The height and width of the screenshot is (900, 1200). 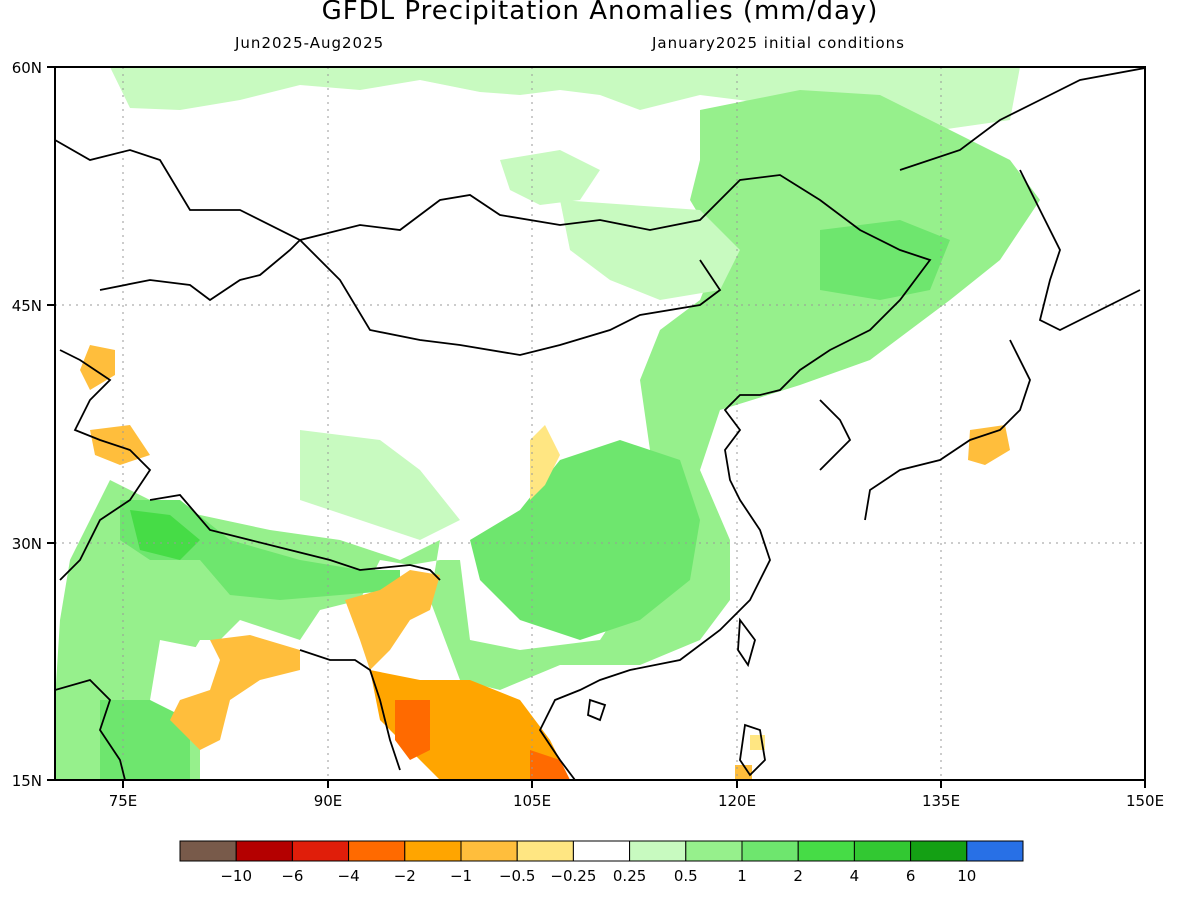 I want to click on colorbar-label: −2, so click(x=405, y=876).